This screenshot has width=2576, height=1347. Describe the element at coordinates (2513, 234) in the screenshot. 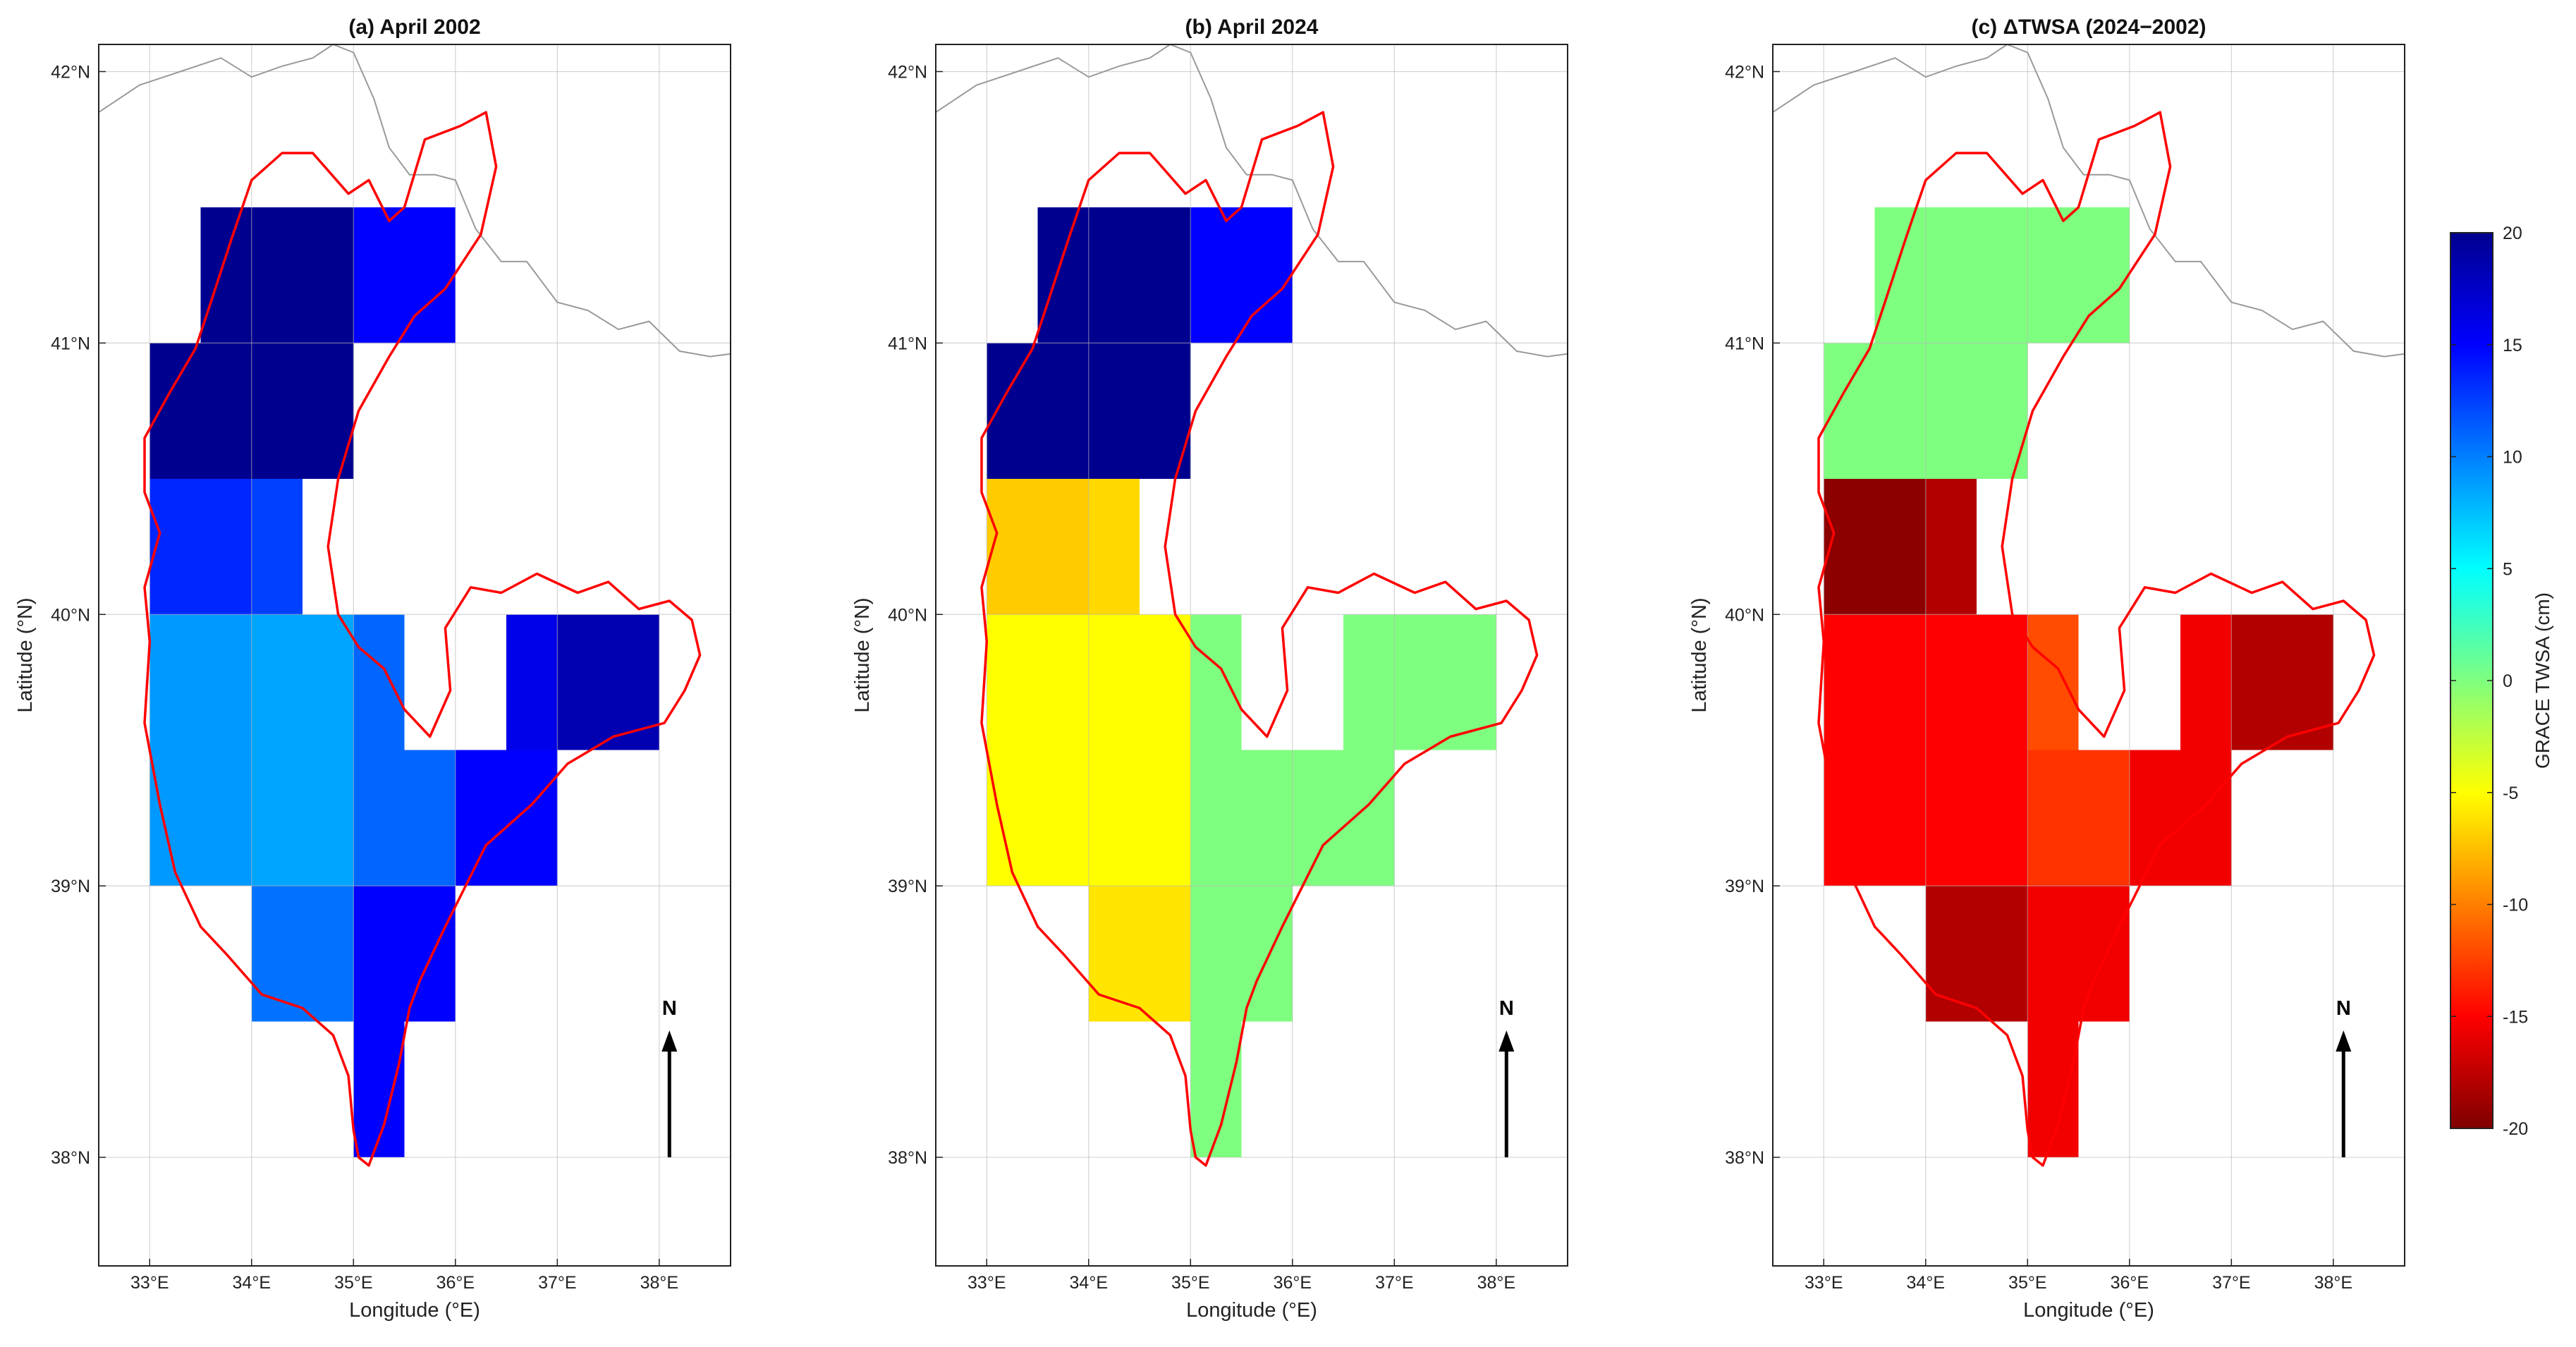

I see `colorbar-tick-label: 20` at that location.